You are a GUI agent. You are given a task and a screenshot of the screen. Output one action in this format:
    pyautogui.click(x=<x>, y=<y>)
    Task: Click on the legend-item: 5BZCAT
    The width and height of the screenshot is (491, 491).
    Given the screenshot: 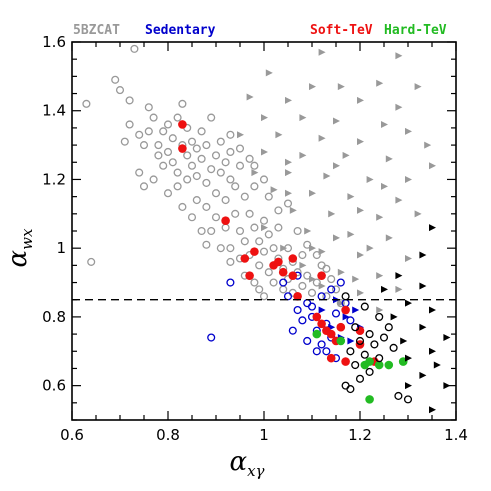 What is the action you would take?
    pyautogui.click(x=96, y=30)
    